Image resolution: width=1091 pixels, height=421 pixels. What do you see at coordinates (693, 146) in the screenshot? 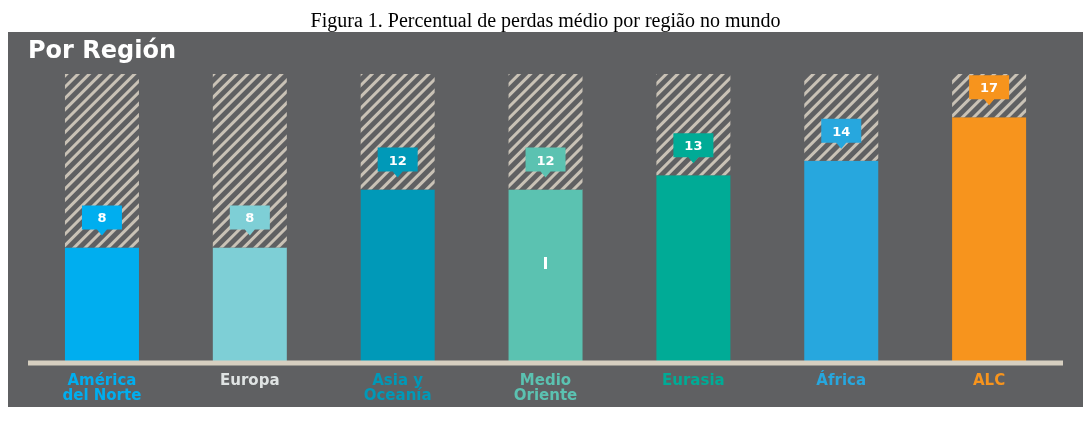
I see `data-label: 13` at bounding box center [693, 146].